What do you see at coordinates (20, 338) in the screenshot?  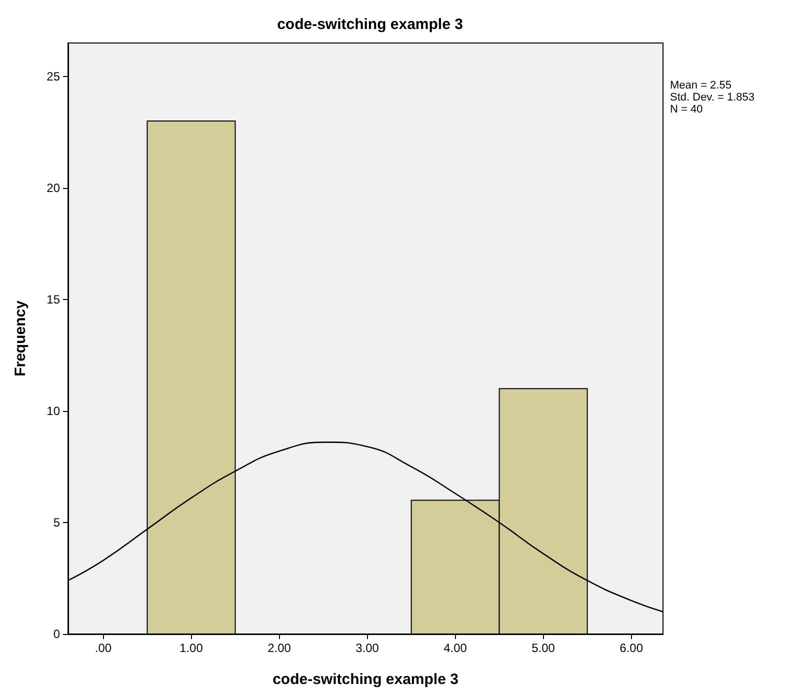 I see `y-axis-title: Frequency` at bounding box center [20, 338].